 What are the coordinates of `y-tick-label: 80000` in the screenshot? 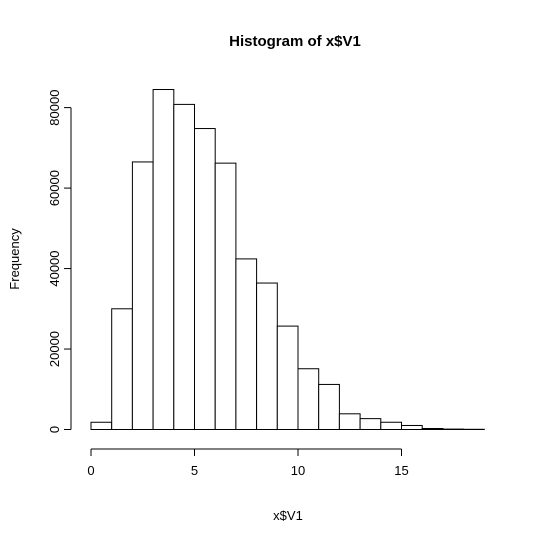 It's located at (54, 108).